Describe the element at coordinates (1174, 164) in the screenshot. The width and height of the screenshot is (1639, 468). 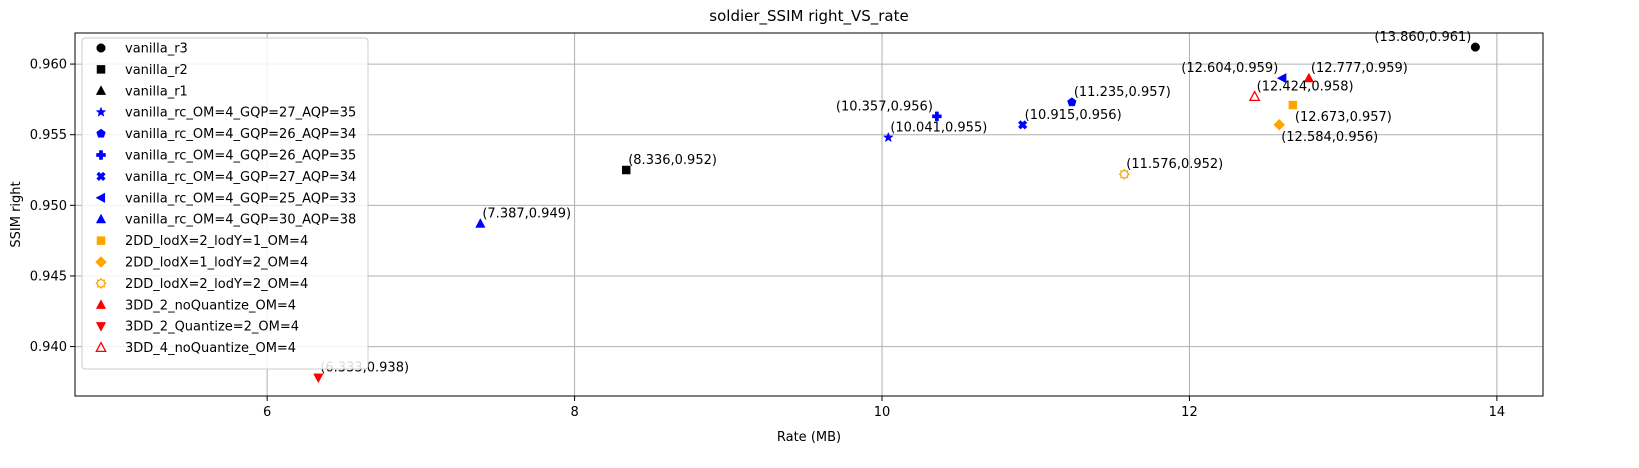
I see `data-label: (11.576,0.952)` at that location.